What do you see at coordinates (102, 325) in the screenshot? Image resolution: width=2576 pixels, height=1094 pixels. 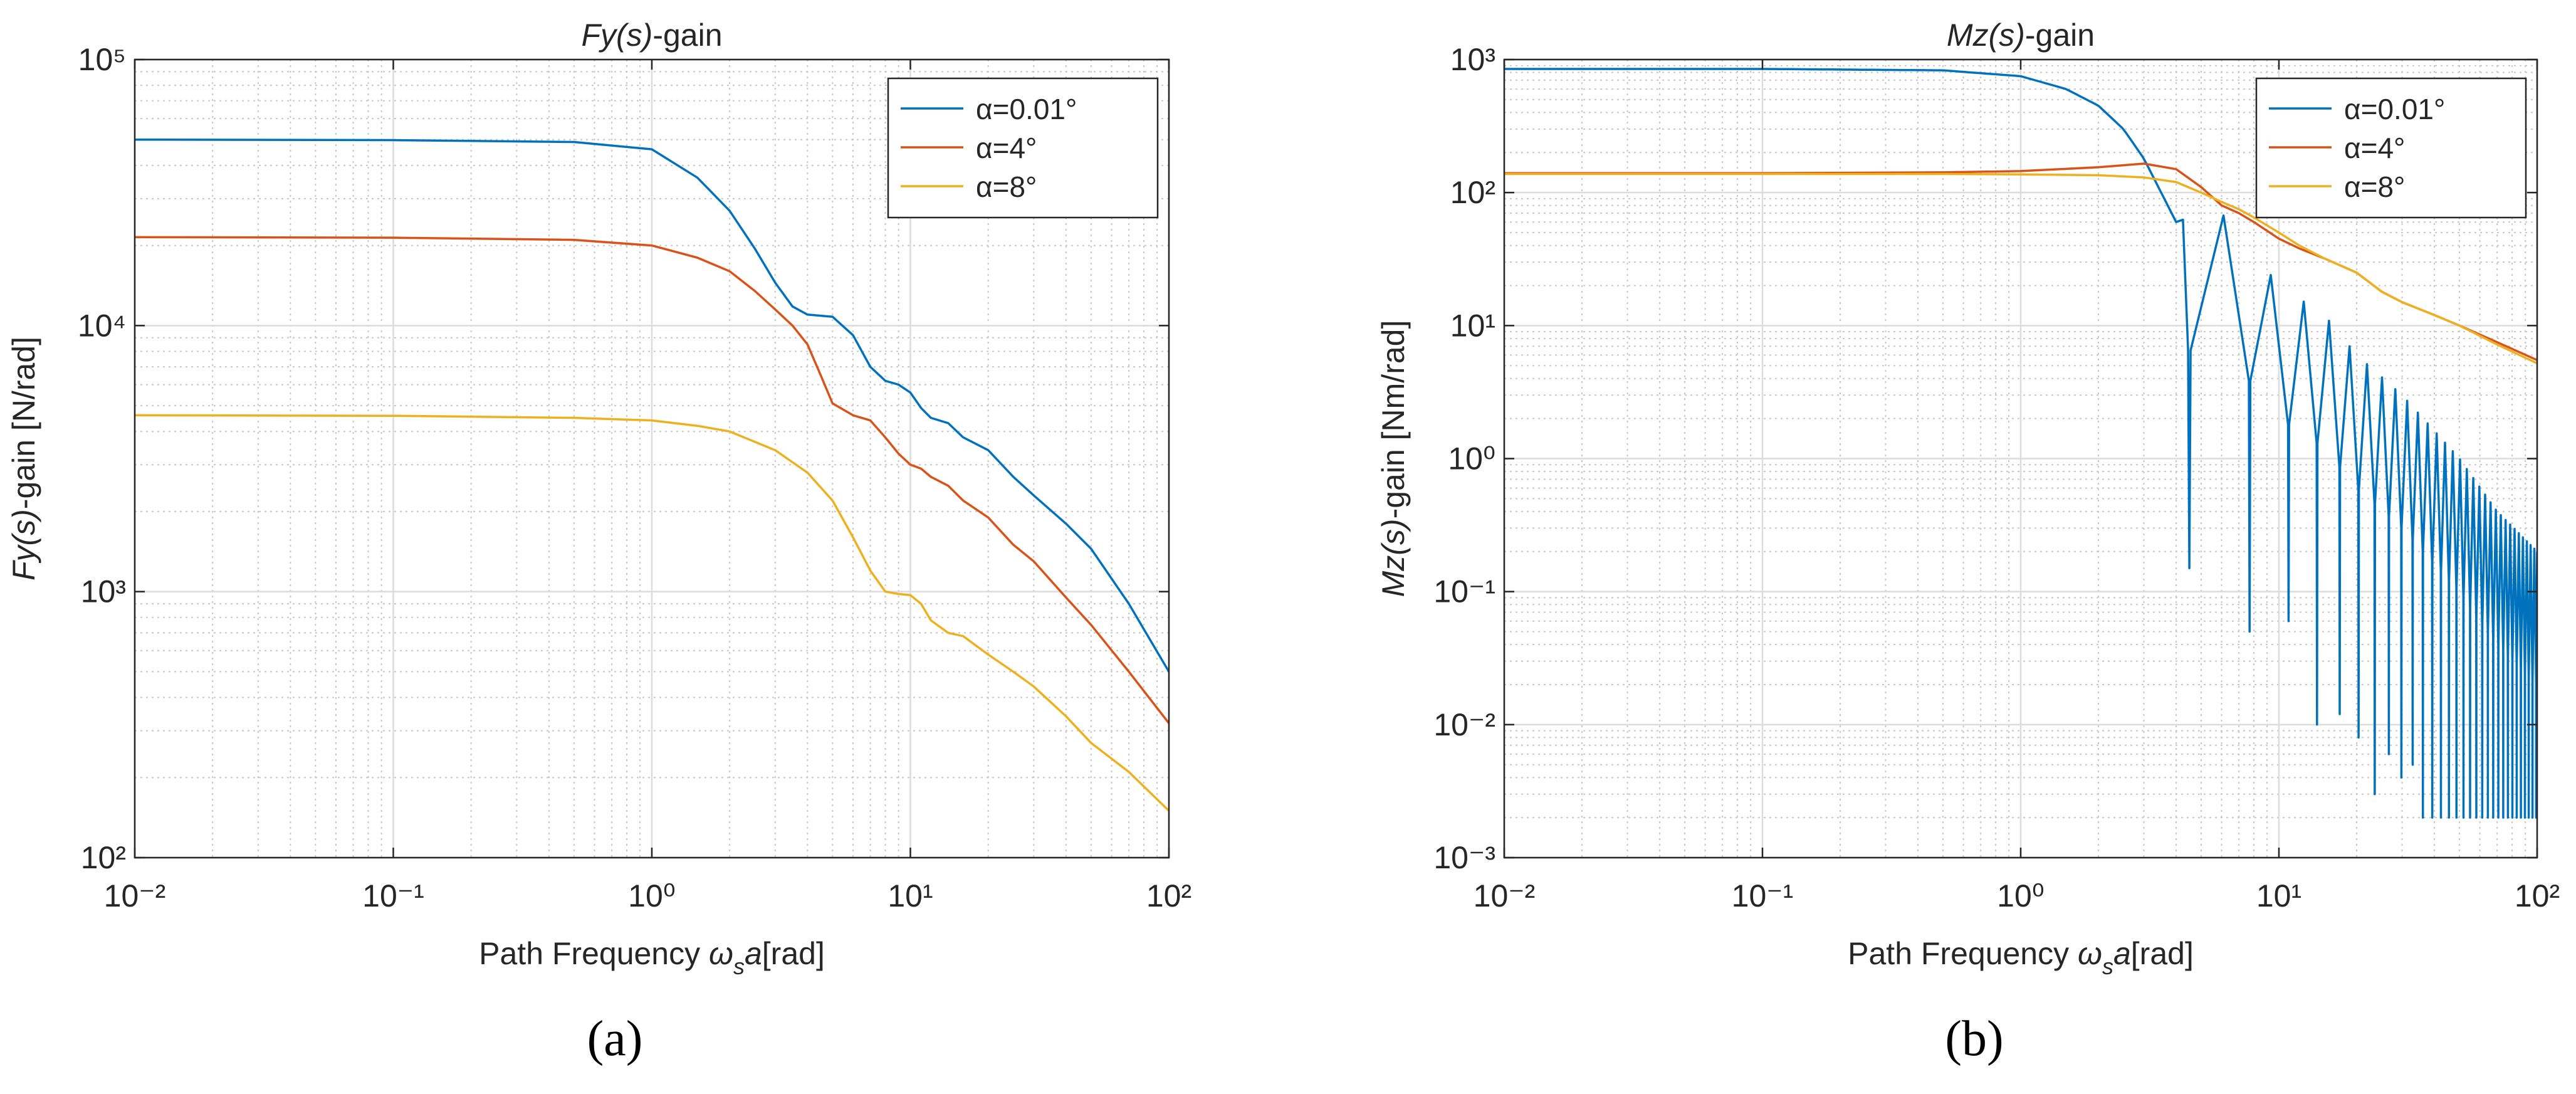 I see `y-tick-label: 10⁴` at bounding box center [102, 325].